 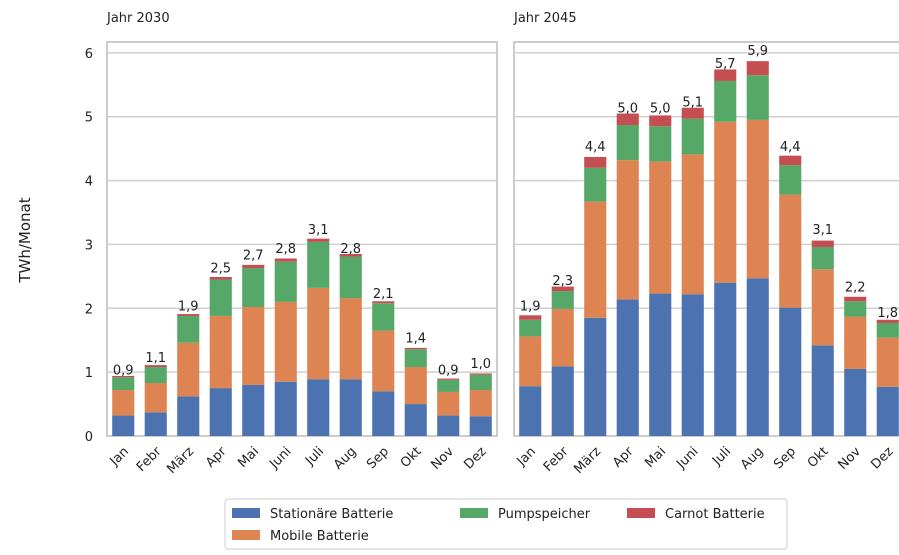 What do you see at coordinates (319, 536) in the screenshot?
I see `legend-label: Mobile Batterie` at bounding box center [319, 536].